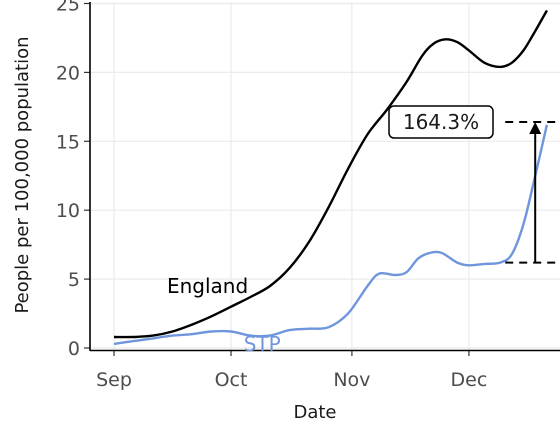 The width and height of the screenshot is (560, 423). Describe the element at coordinates (22, 174) in the screenshot. I see `y-axis-title: People per 100,000 population` at that location.